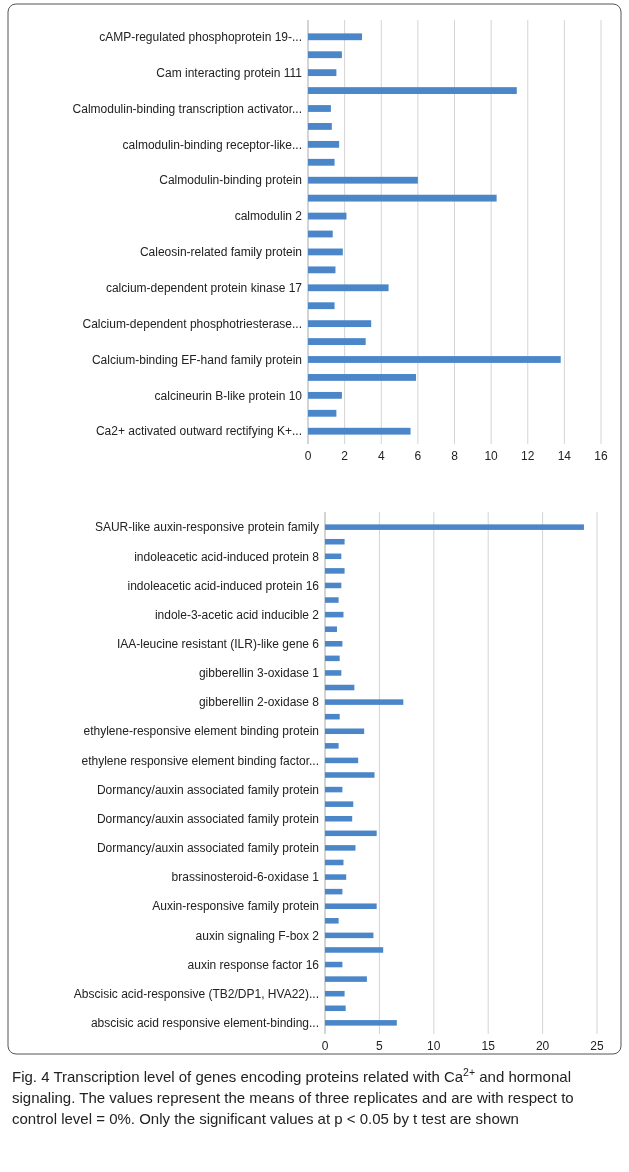  What do you see at coordinates (229, 72) in the screenshot?
I see `y-tick-label: Cam interacting protein 111` at bounding box center [229, 72].